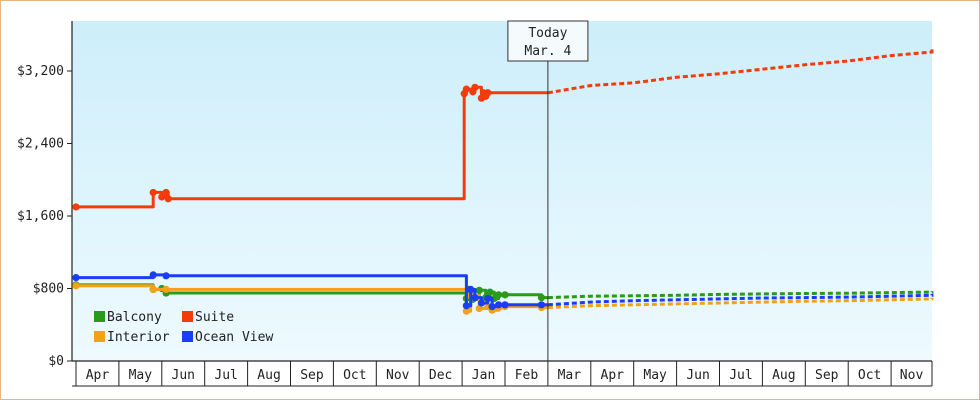 The height and width of the screenshot is (400, 980). Describe the element at coordinates (187, 316) in the screenshot. I see `legend-swatch-suite` at that location.